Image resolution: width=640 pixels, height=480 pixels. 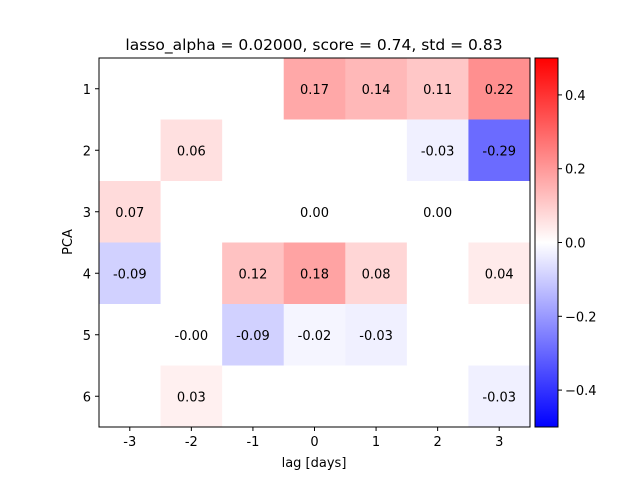 I want to click on colorbar-tick-label: −0.2, so click(x=581, y=317).